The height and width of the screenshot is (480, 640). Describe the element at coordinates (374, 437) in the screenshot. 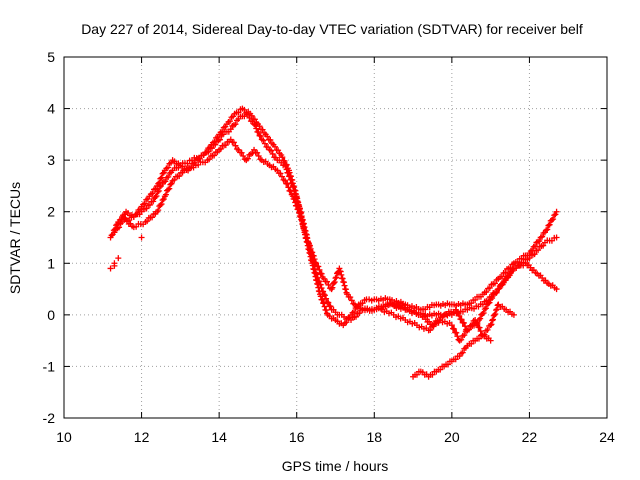

I see `x-tick-label: 18` at that location.